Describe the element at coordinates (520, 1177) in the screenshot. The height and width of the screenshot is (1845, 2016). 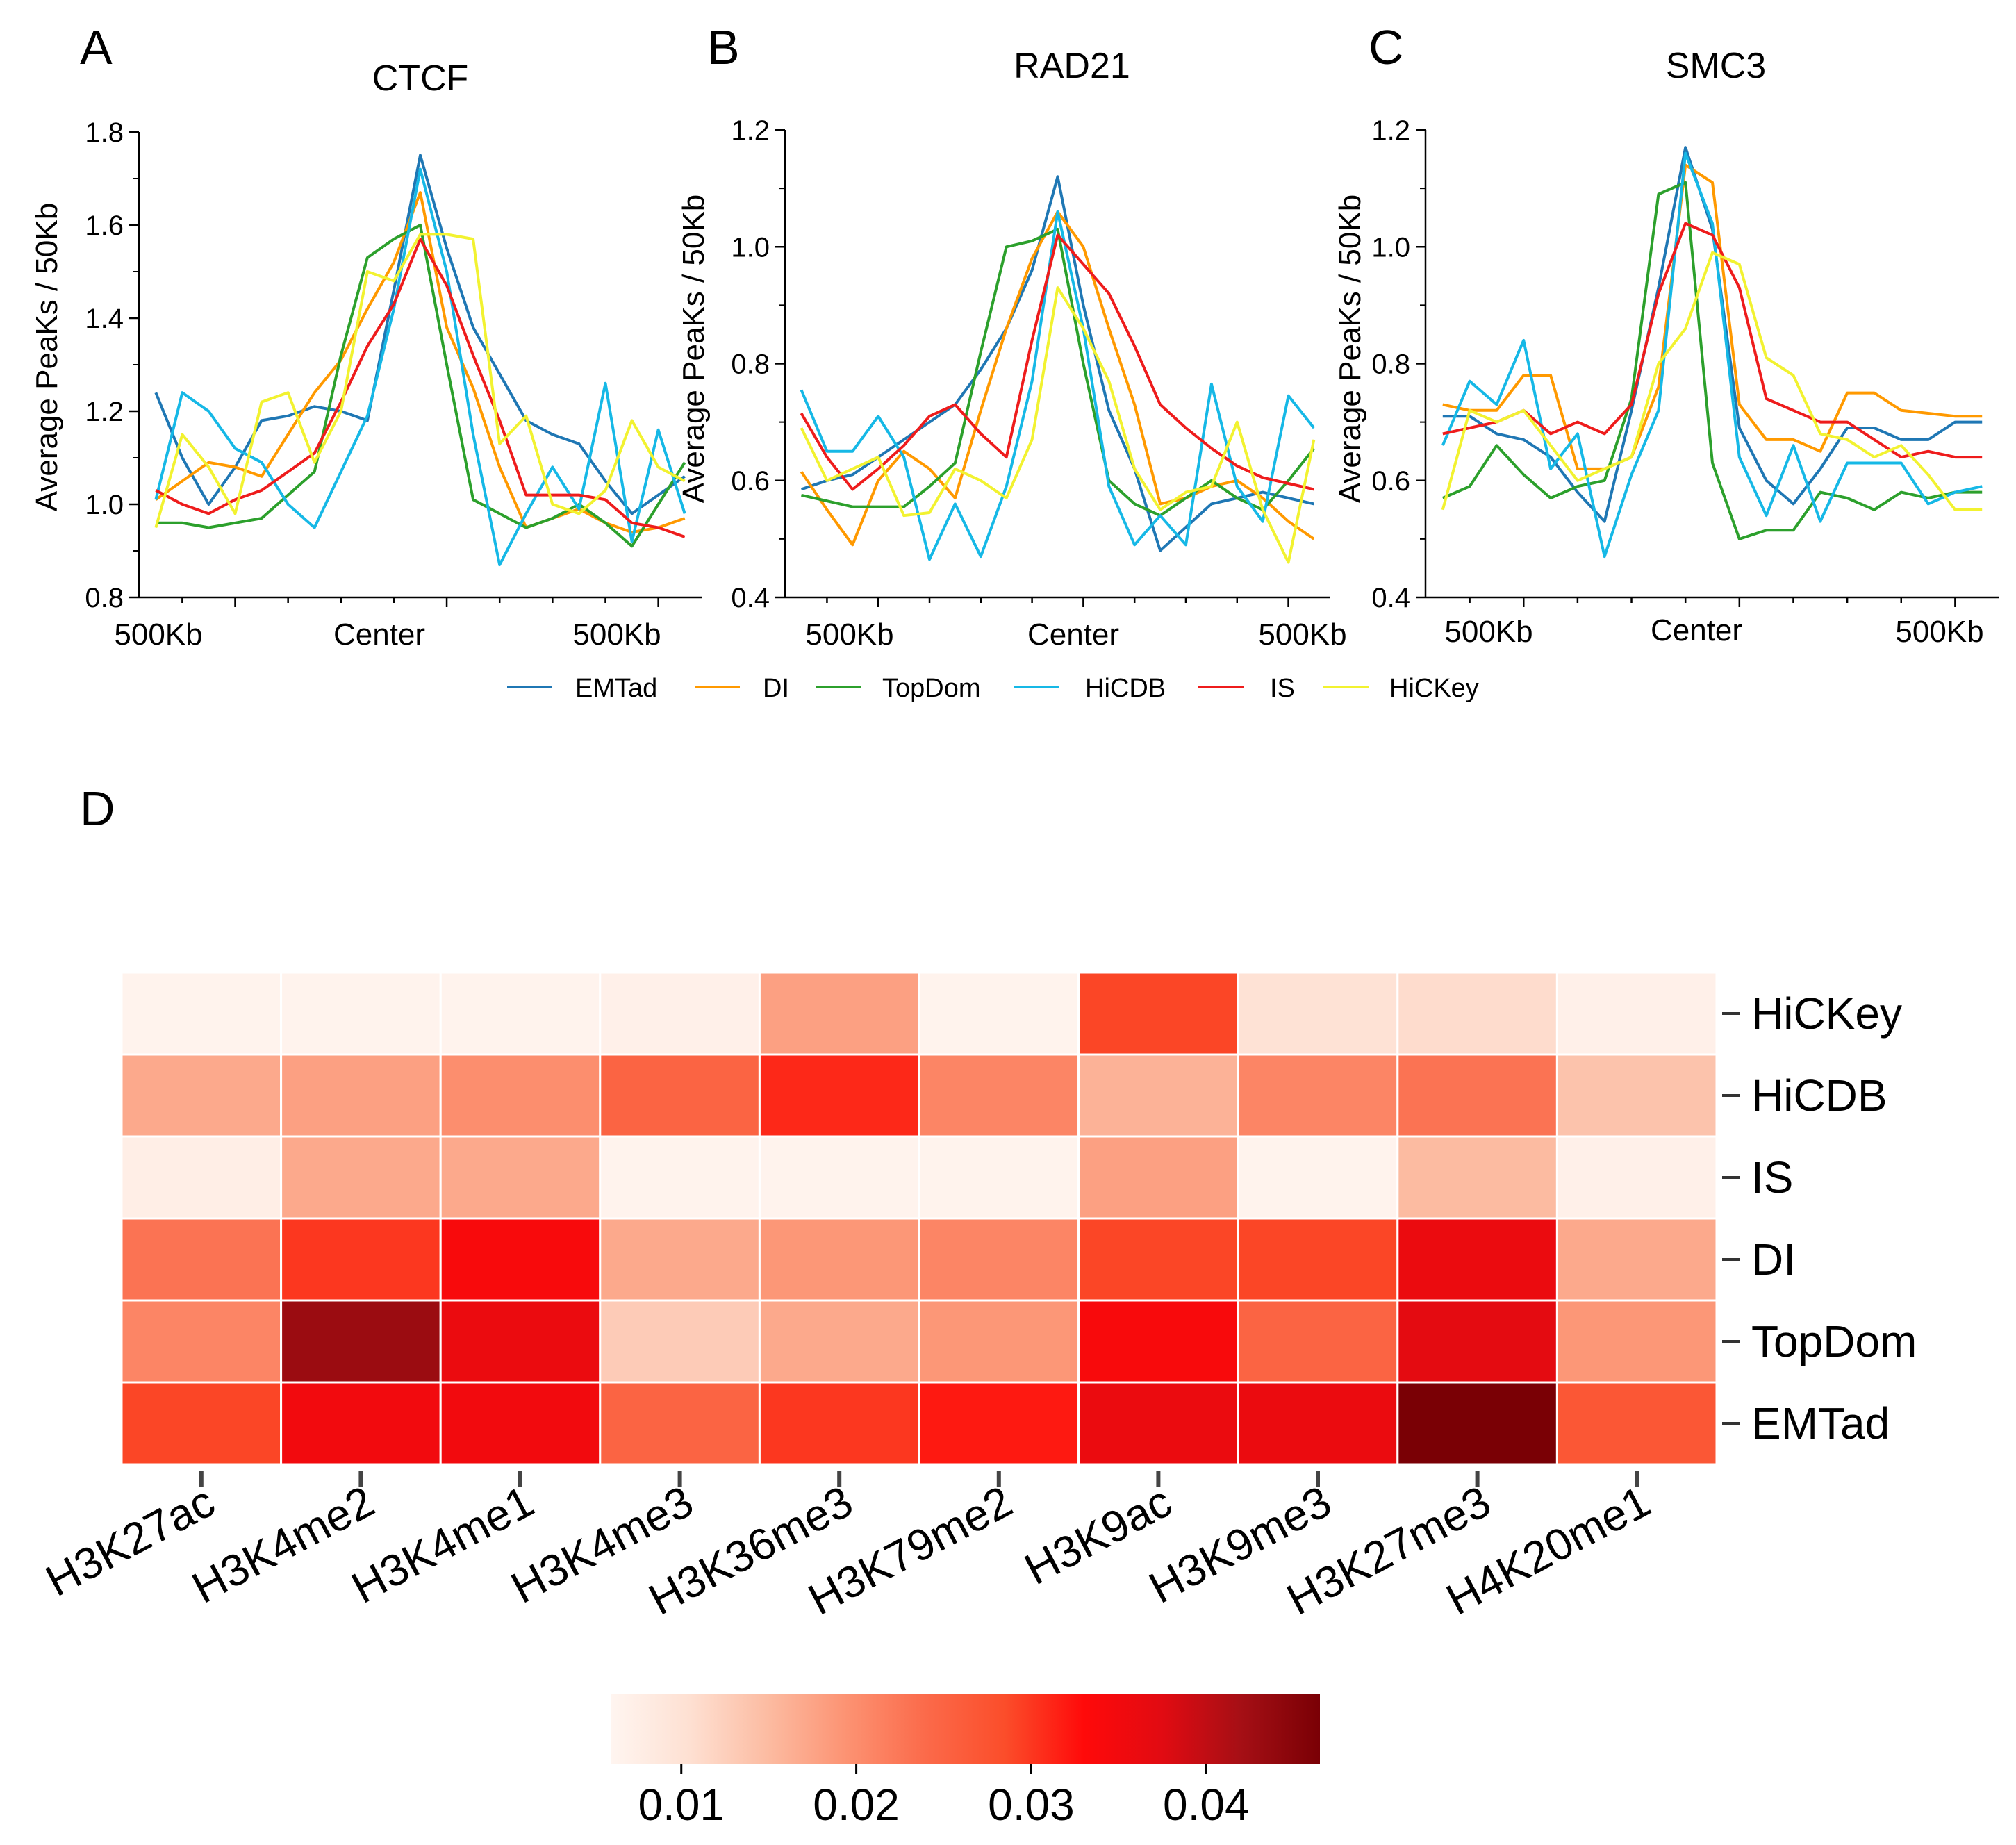
I see `heatmap-cell-is-h3k4me1` at that location.